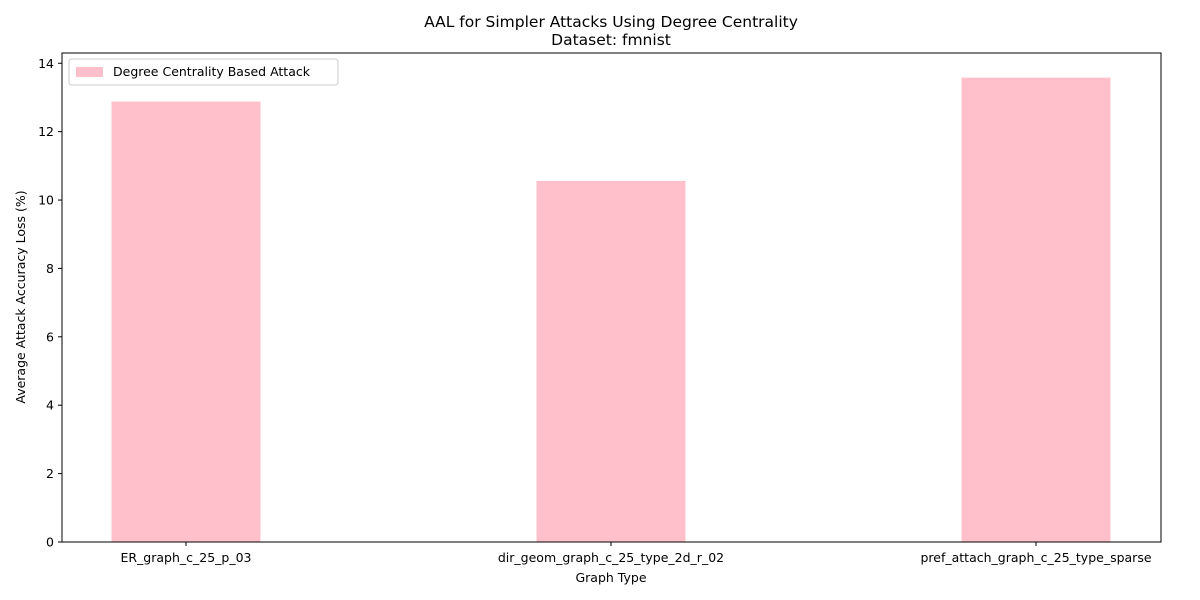  What do you see at coordinates (50, 473) in the screenshot?
I see `y-tick-label: 2` at bounding box center [50, 473].